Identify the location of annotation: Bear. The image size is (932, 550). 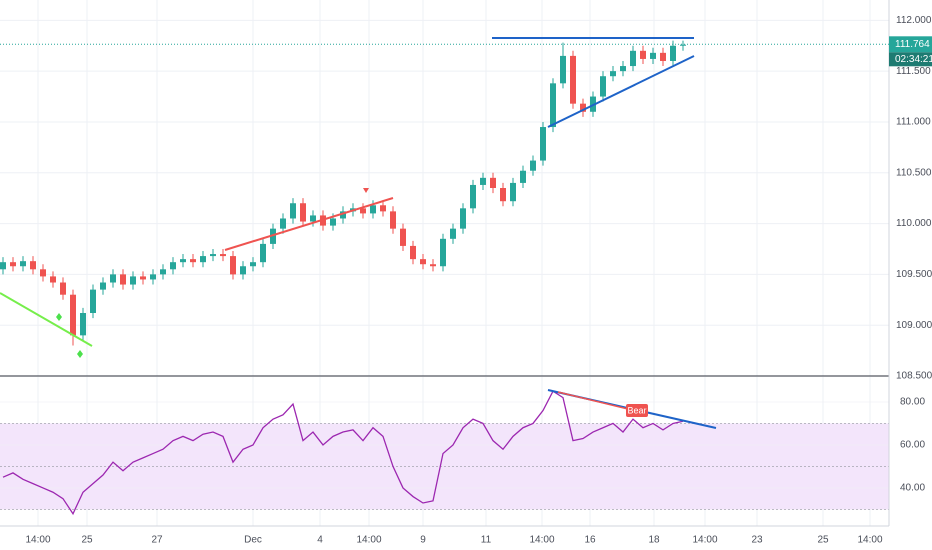
(636, 410).